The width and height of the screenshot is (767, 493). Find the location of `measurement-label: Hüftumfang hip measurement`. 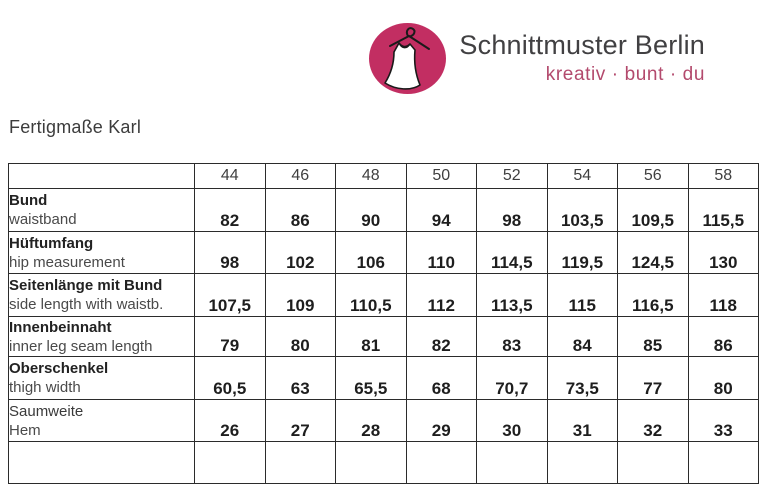

measurement-label: Hüftumfang hip measurement is located at coordinates (101, 252).